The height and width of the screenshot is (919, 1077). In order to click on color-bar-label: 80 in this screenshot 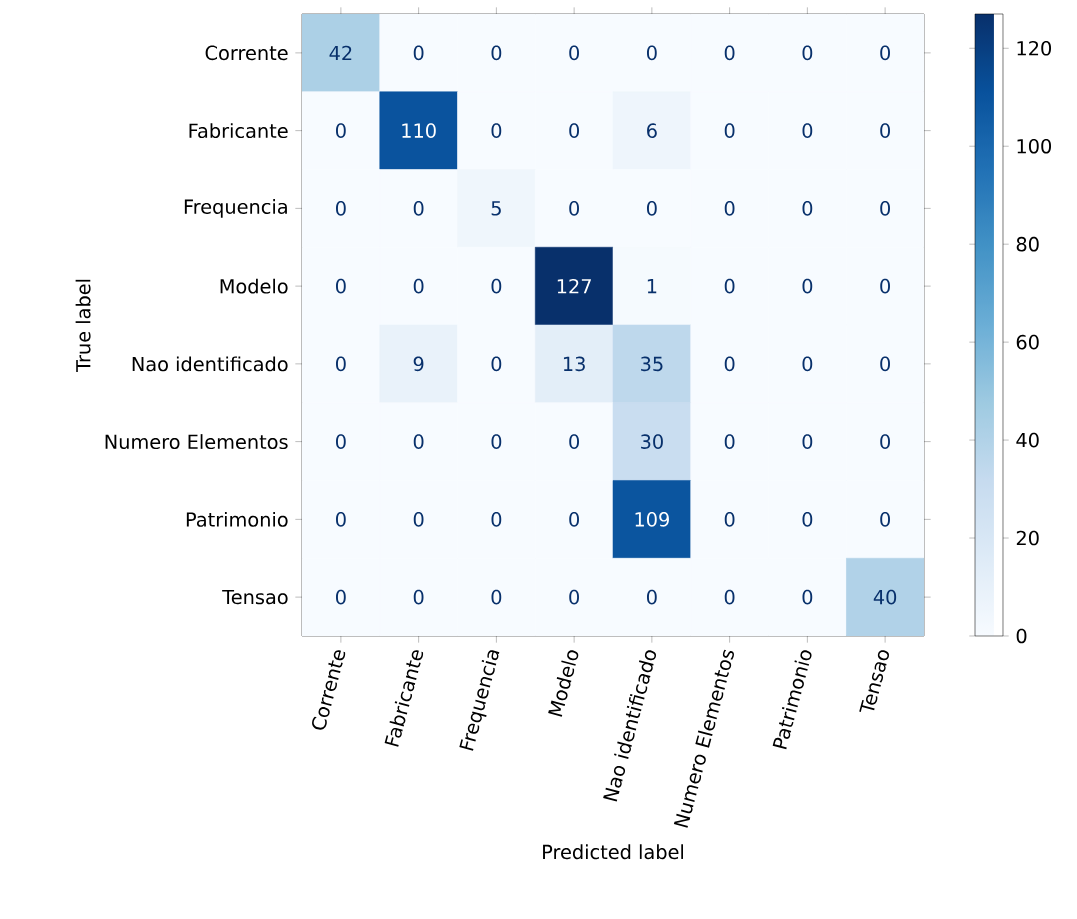, I will do `click(1027, 244)`.